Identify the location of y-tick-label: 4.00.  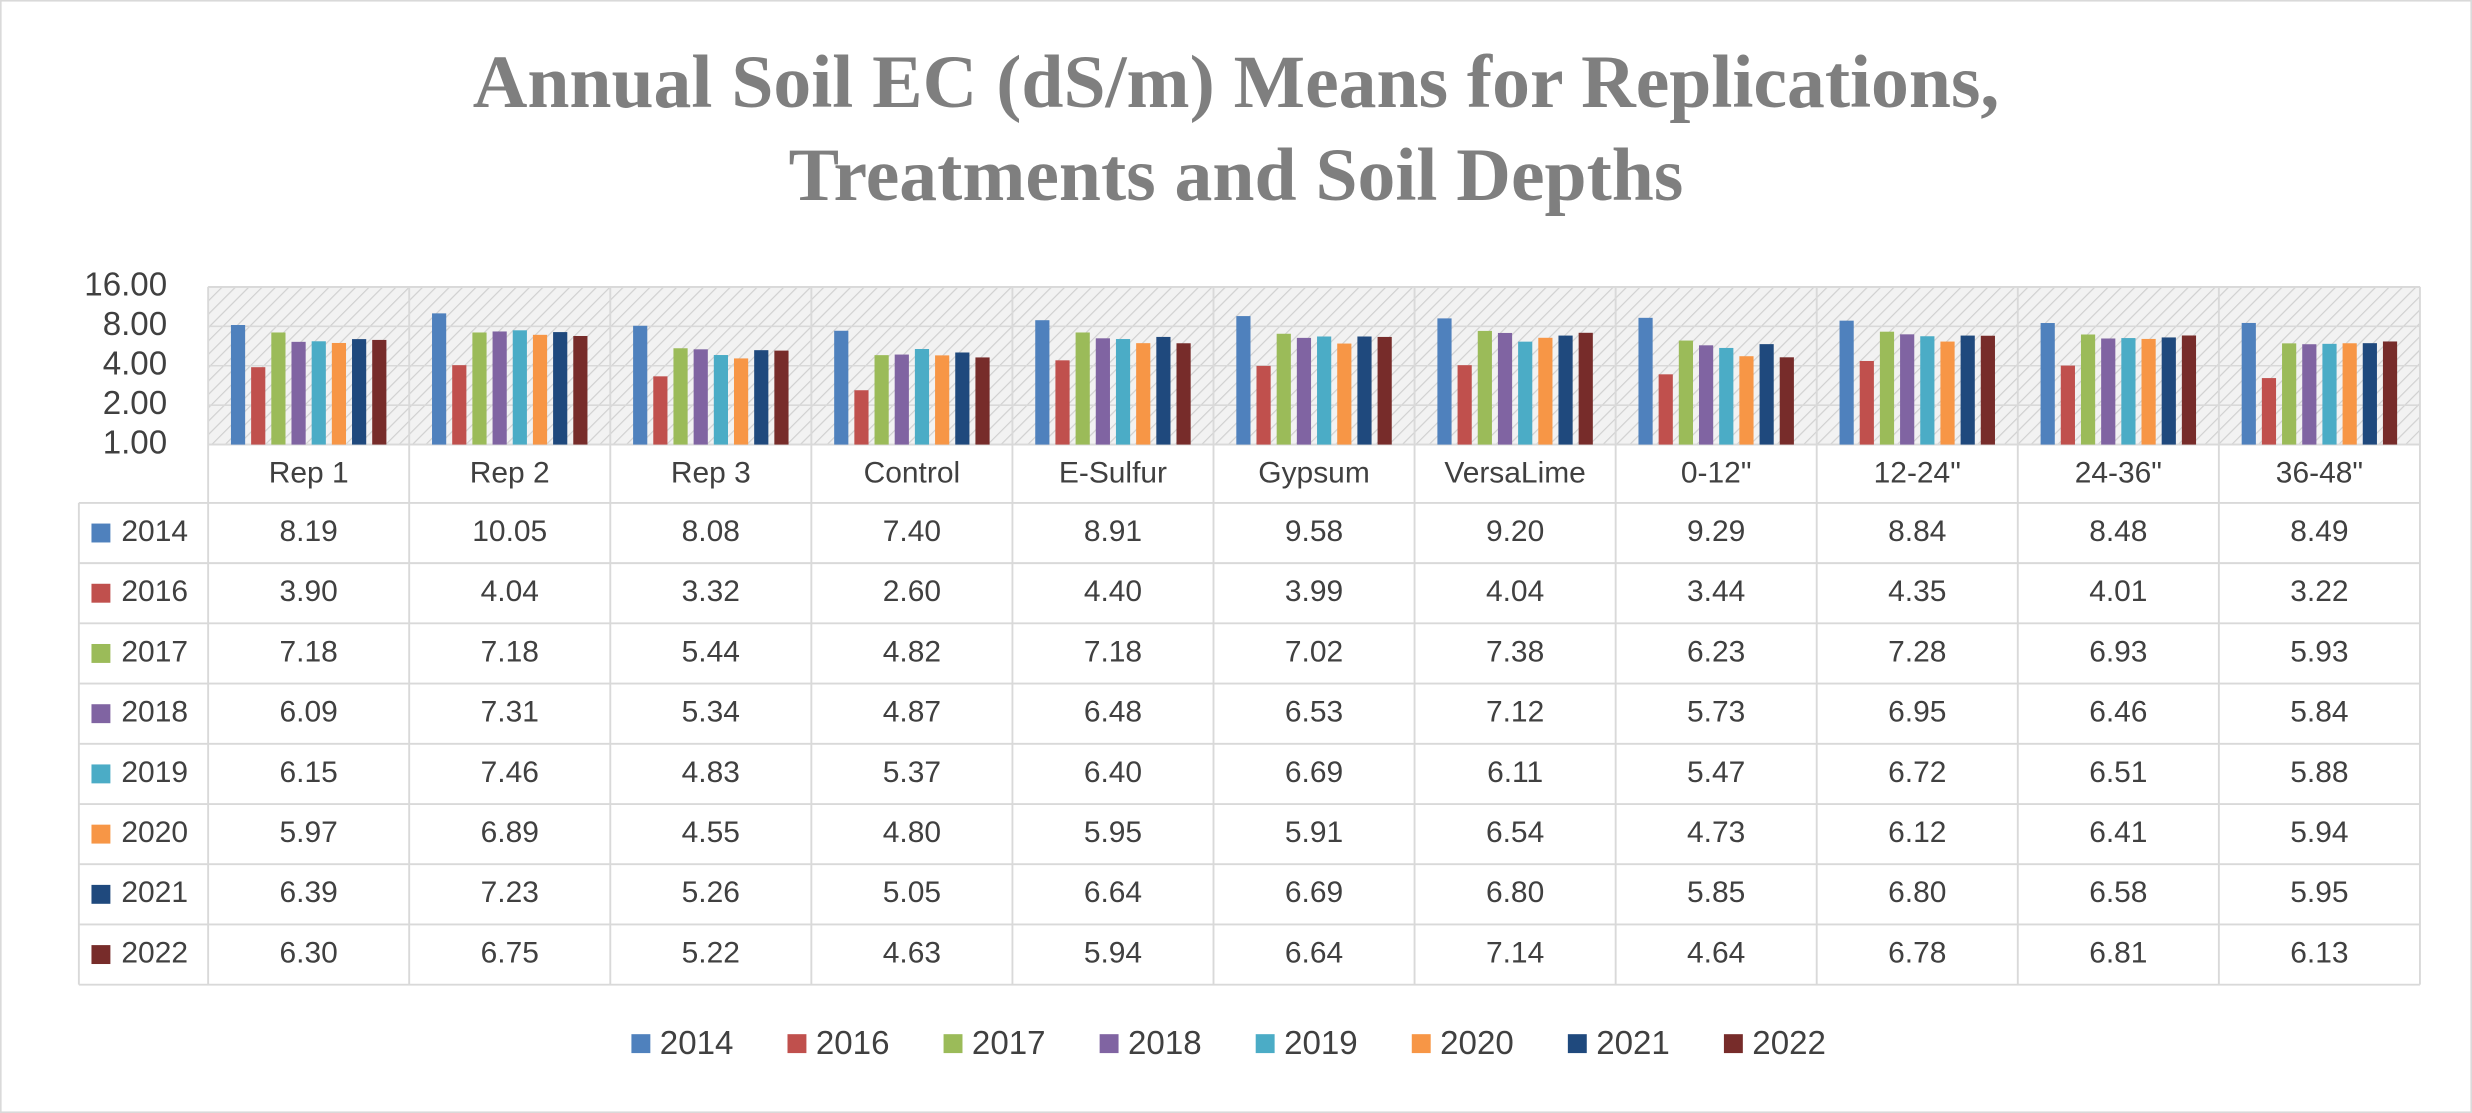
(135, 363).